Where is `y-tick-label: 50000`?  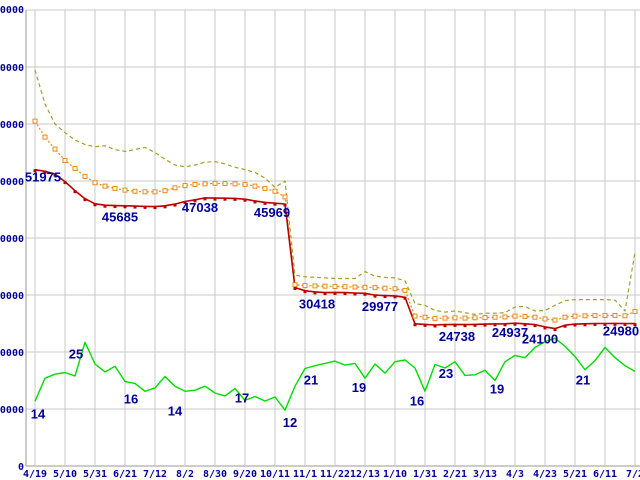
y-tick-label: 50000 is located at coordinates (12, 182).